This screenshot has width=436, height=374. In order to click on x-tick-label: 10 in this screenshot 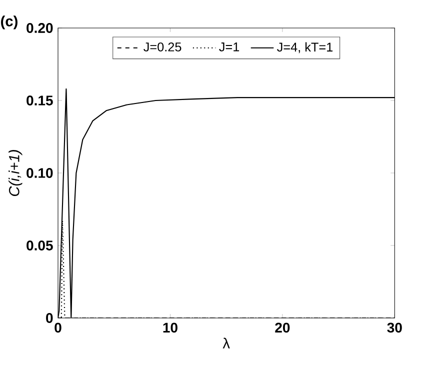, I will do `click(170, 327)`.